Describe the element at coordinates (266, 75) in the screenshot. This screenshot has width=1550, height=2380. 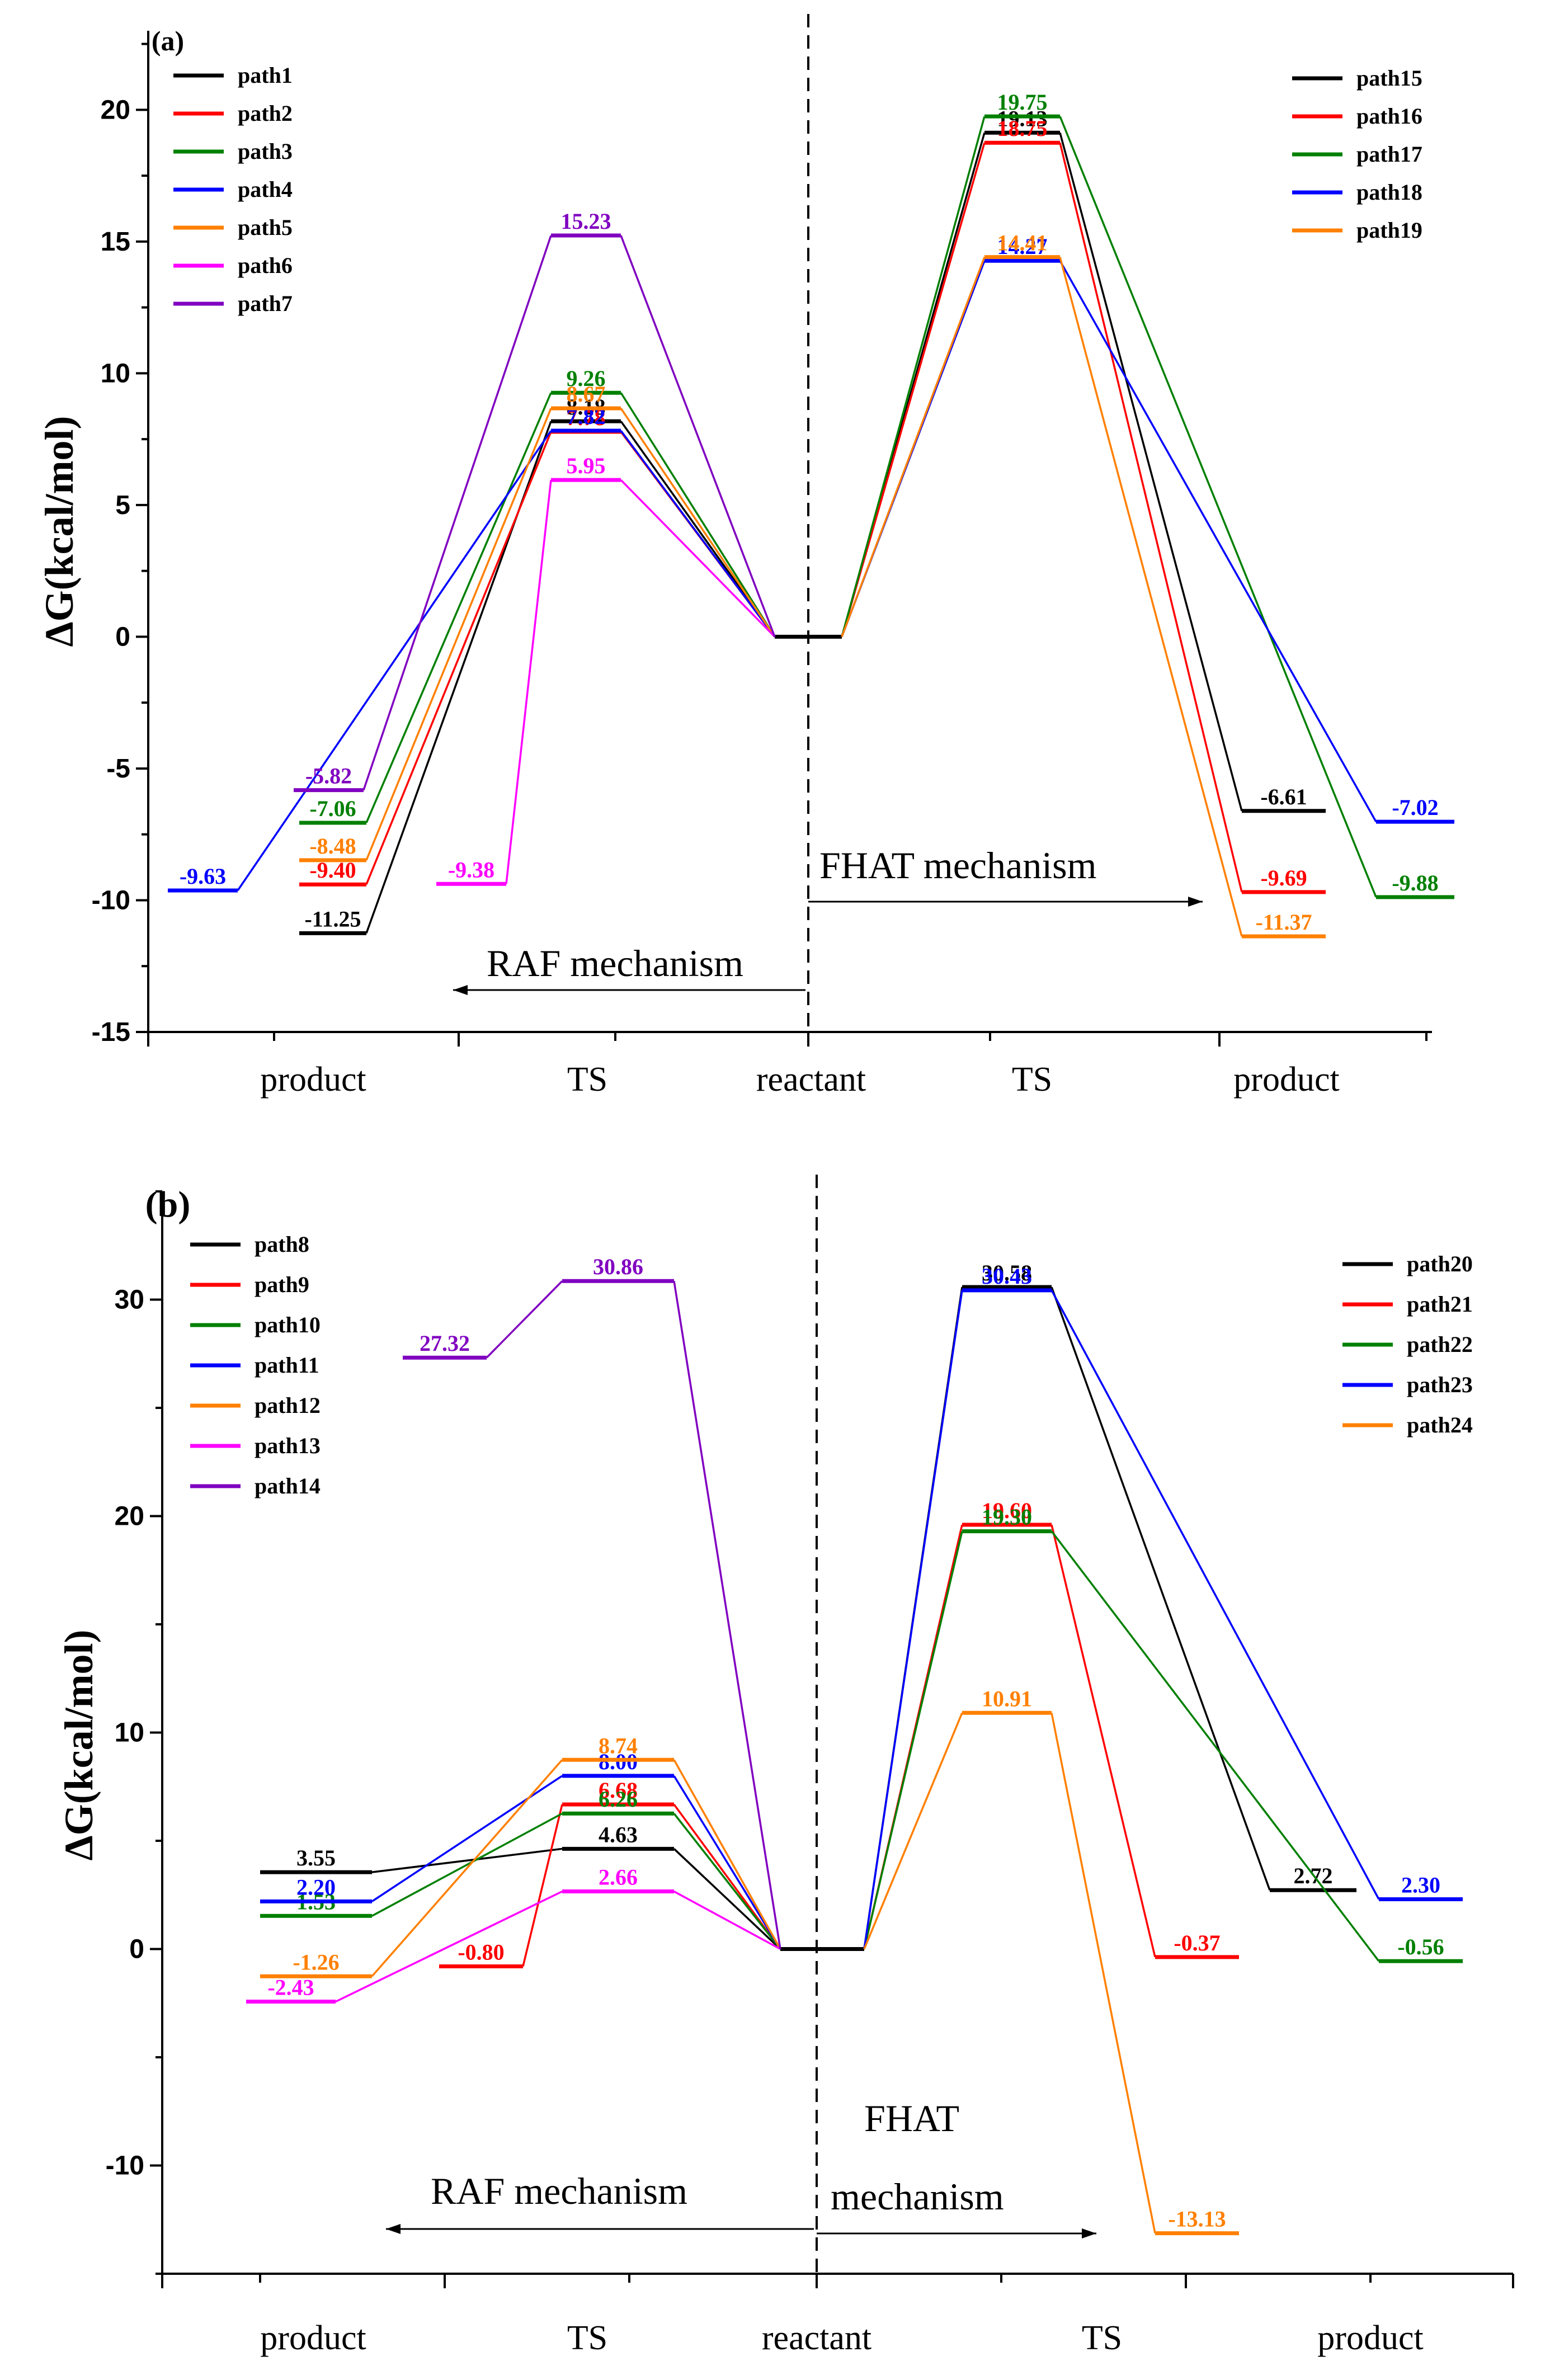
I see `legend-label-path1: path1` at that location.